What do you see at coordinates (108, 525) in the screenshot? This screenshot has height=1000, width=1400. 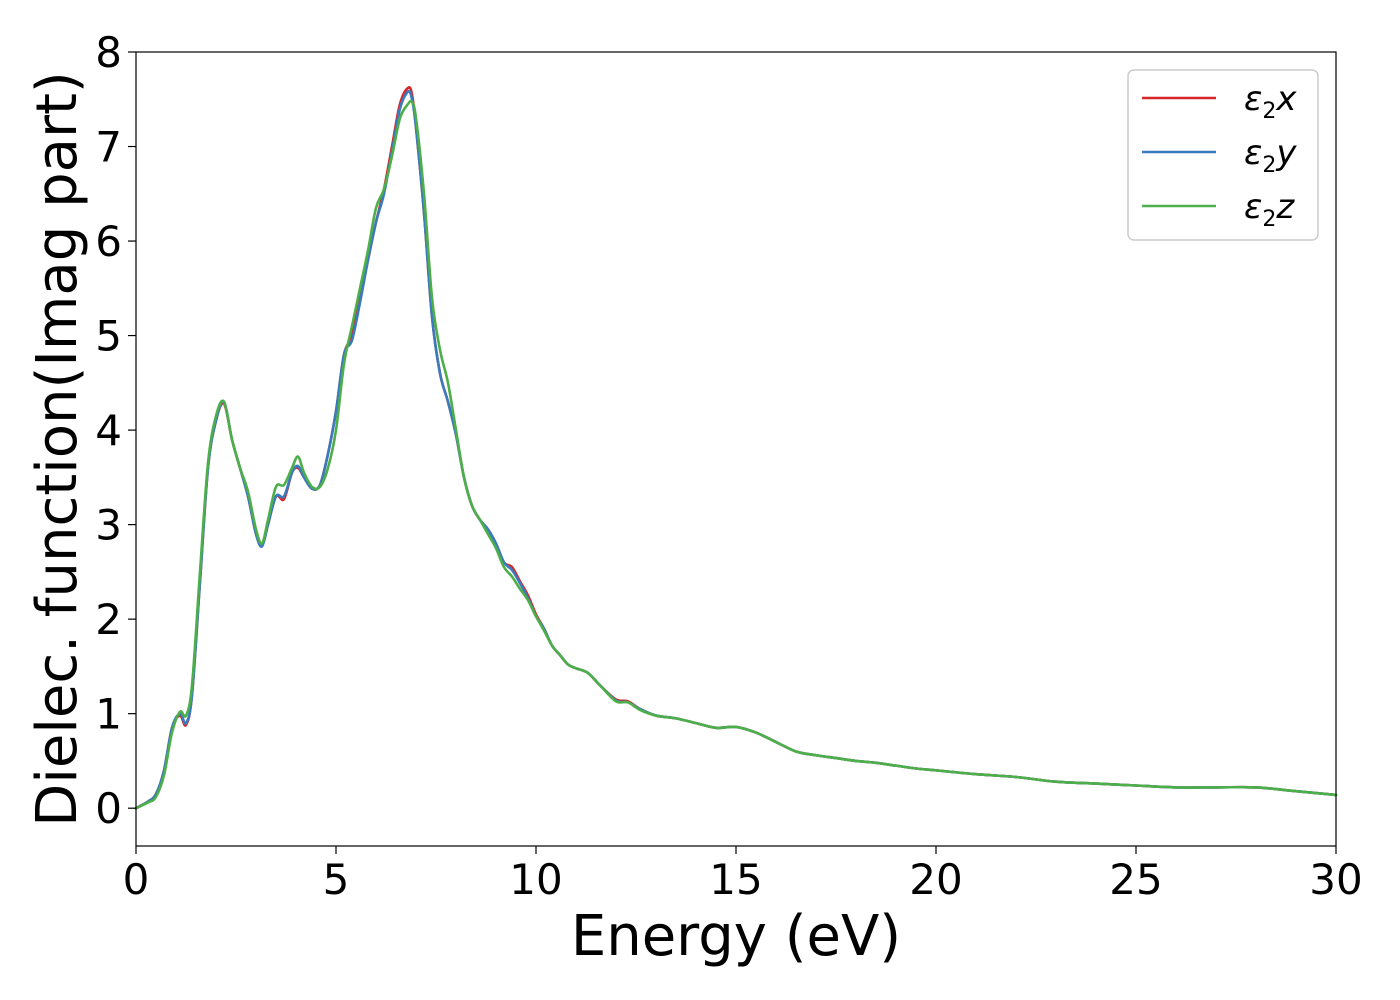 I see `y-tick-label: 3` at bounding box center [108, 525].